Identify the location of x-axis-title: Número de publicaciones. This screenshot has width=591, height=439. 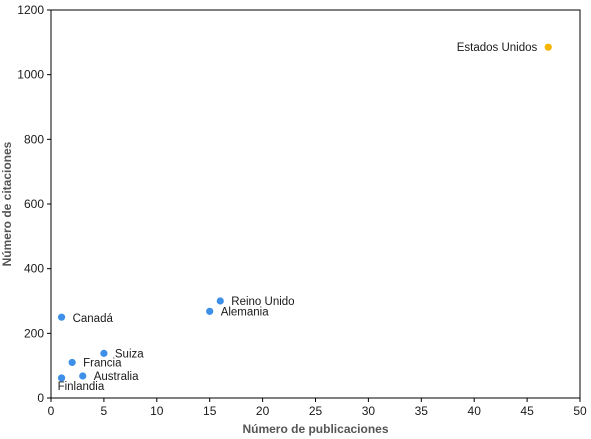
(315, 429).